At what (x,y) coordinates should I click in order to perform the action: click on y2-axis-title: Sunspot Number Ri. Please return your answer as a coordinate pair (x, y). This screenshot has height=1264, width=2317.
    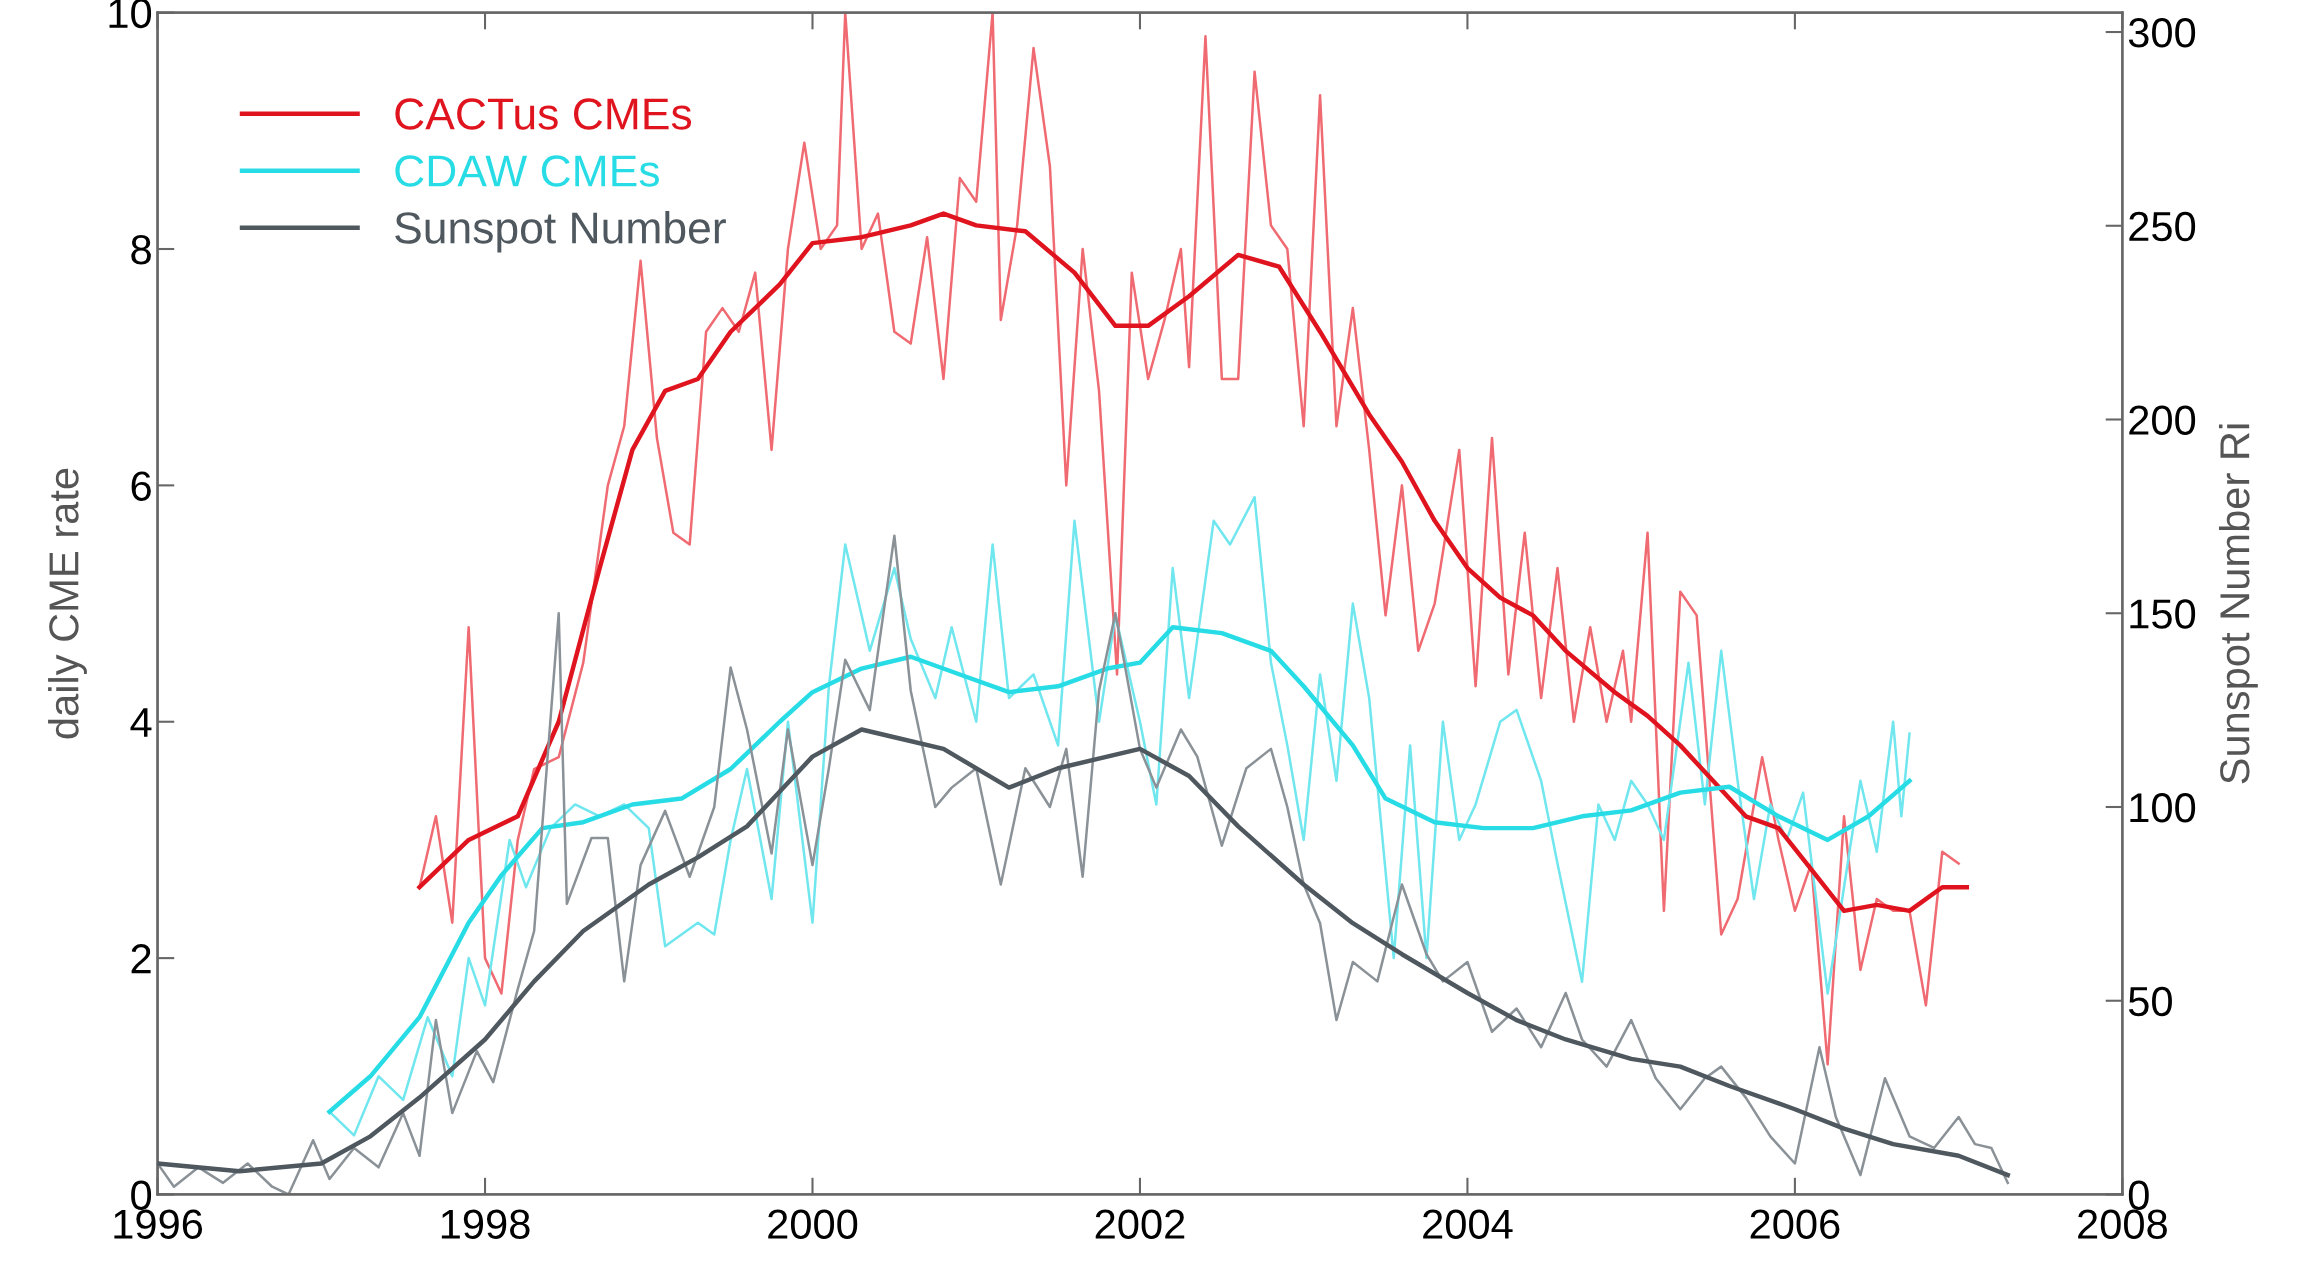
    Looking at the image, I should click on (2238, 604).